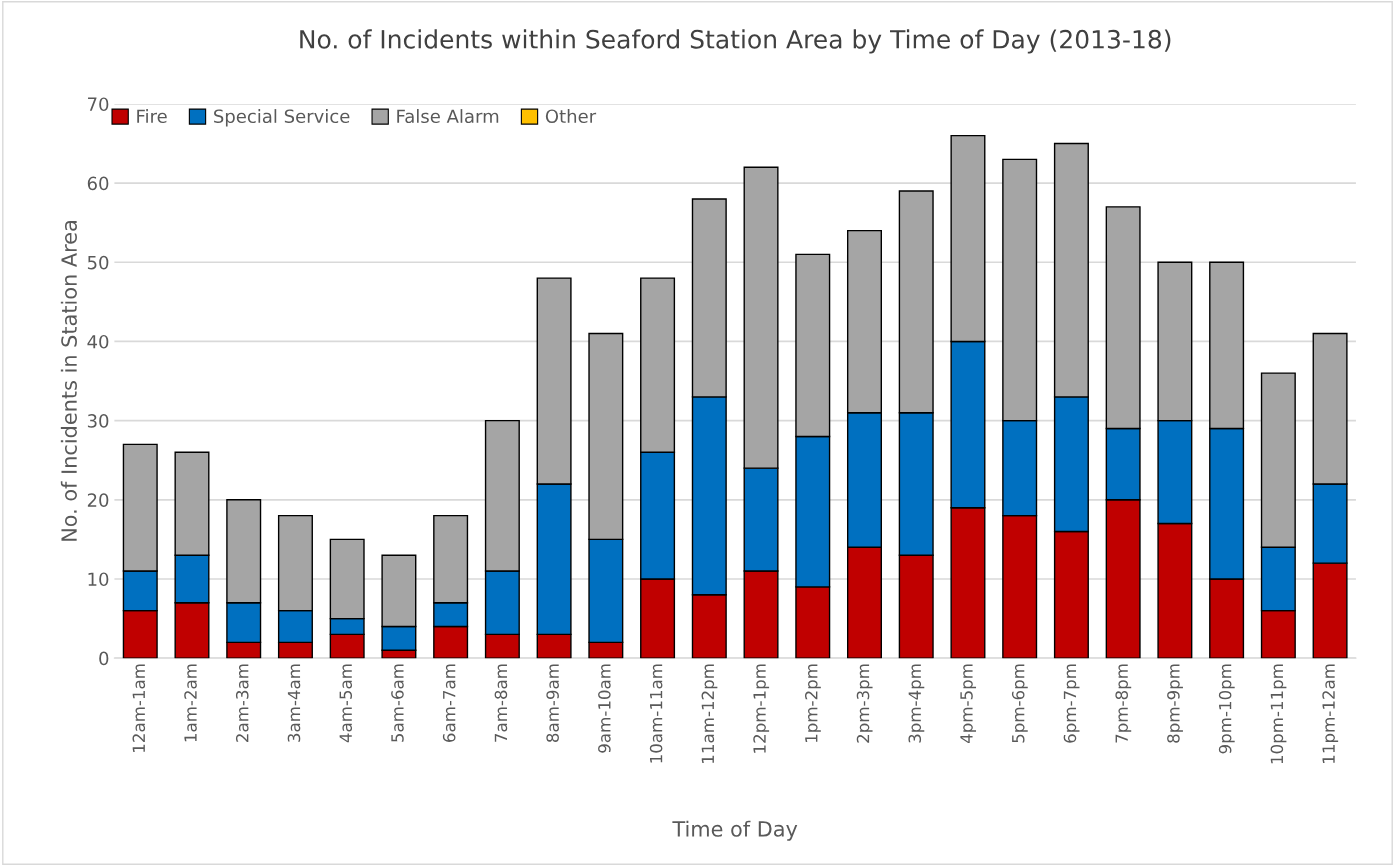 The image size is (1395, 866). I want to click on x-tick-label: 6am-7am, so click(449, 703).